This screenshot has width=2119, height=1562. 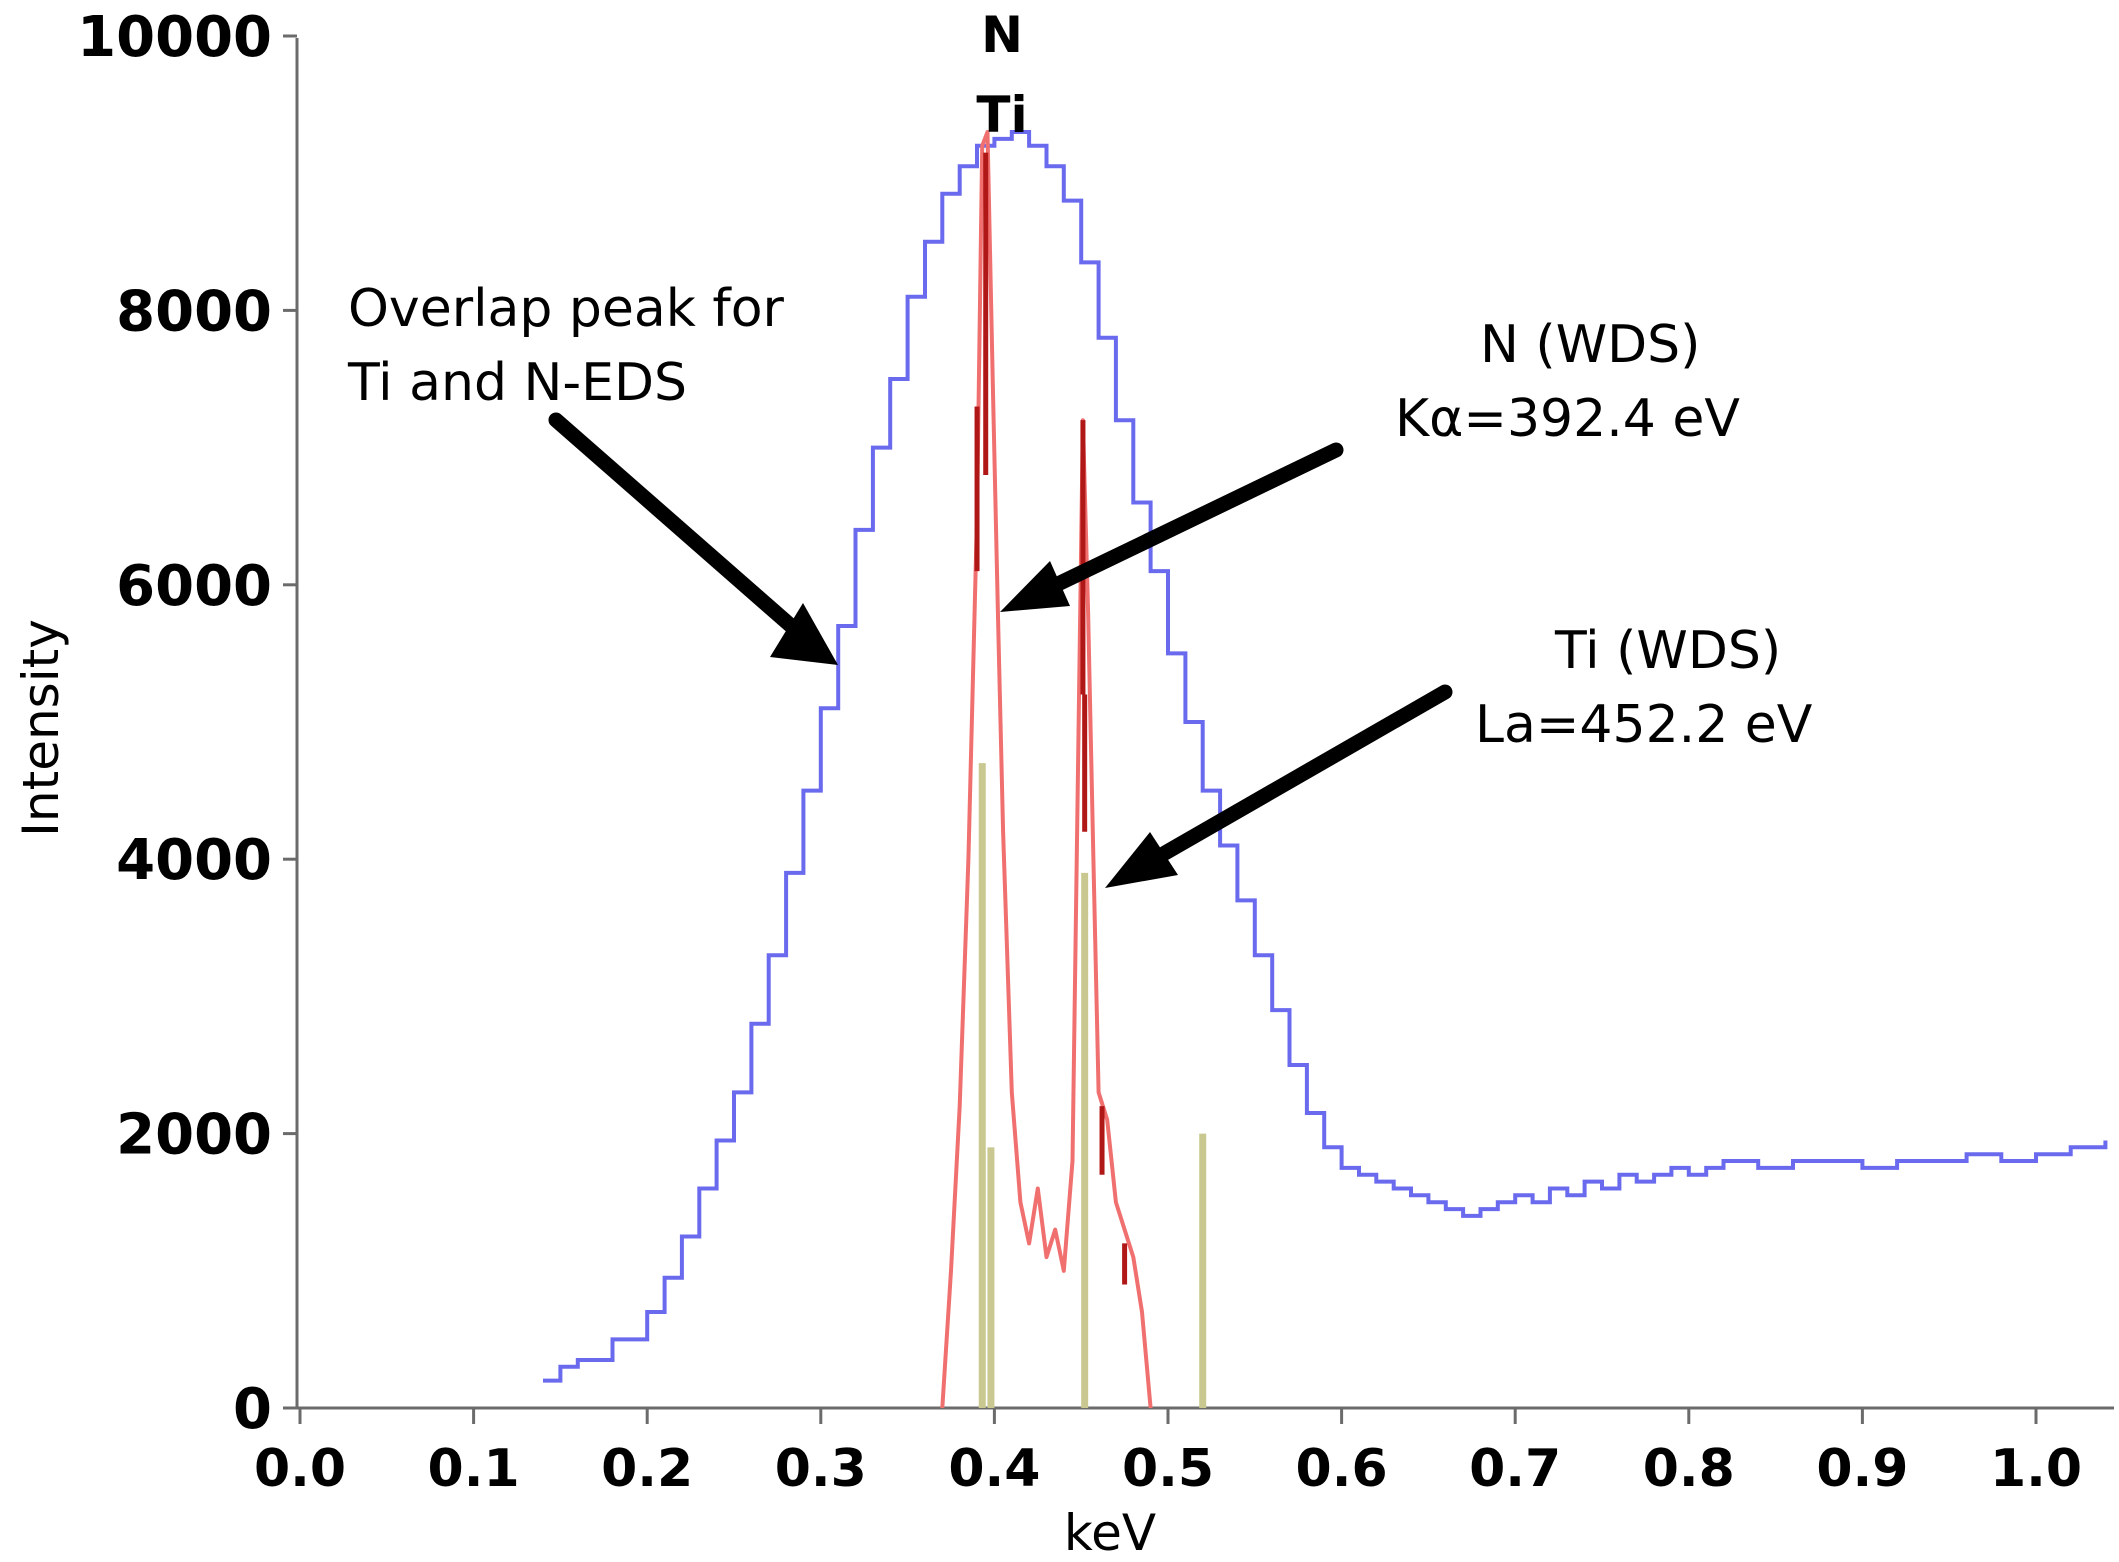 What do you see at coordinates (1168, 1469) in the screenshot?
I see `x-tick-label: 0.5` at bounding box center [1168, 1469].